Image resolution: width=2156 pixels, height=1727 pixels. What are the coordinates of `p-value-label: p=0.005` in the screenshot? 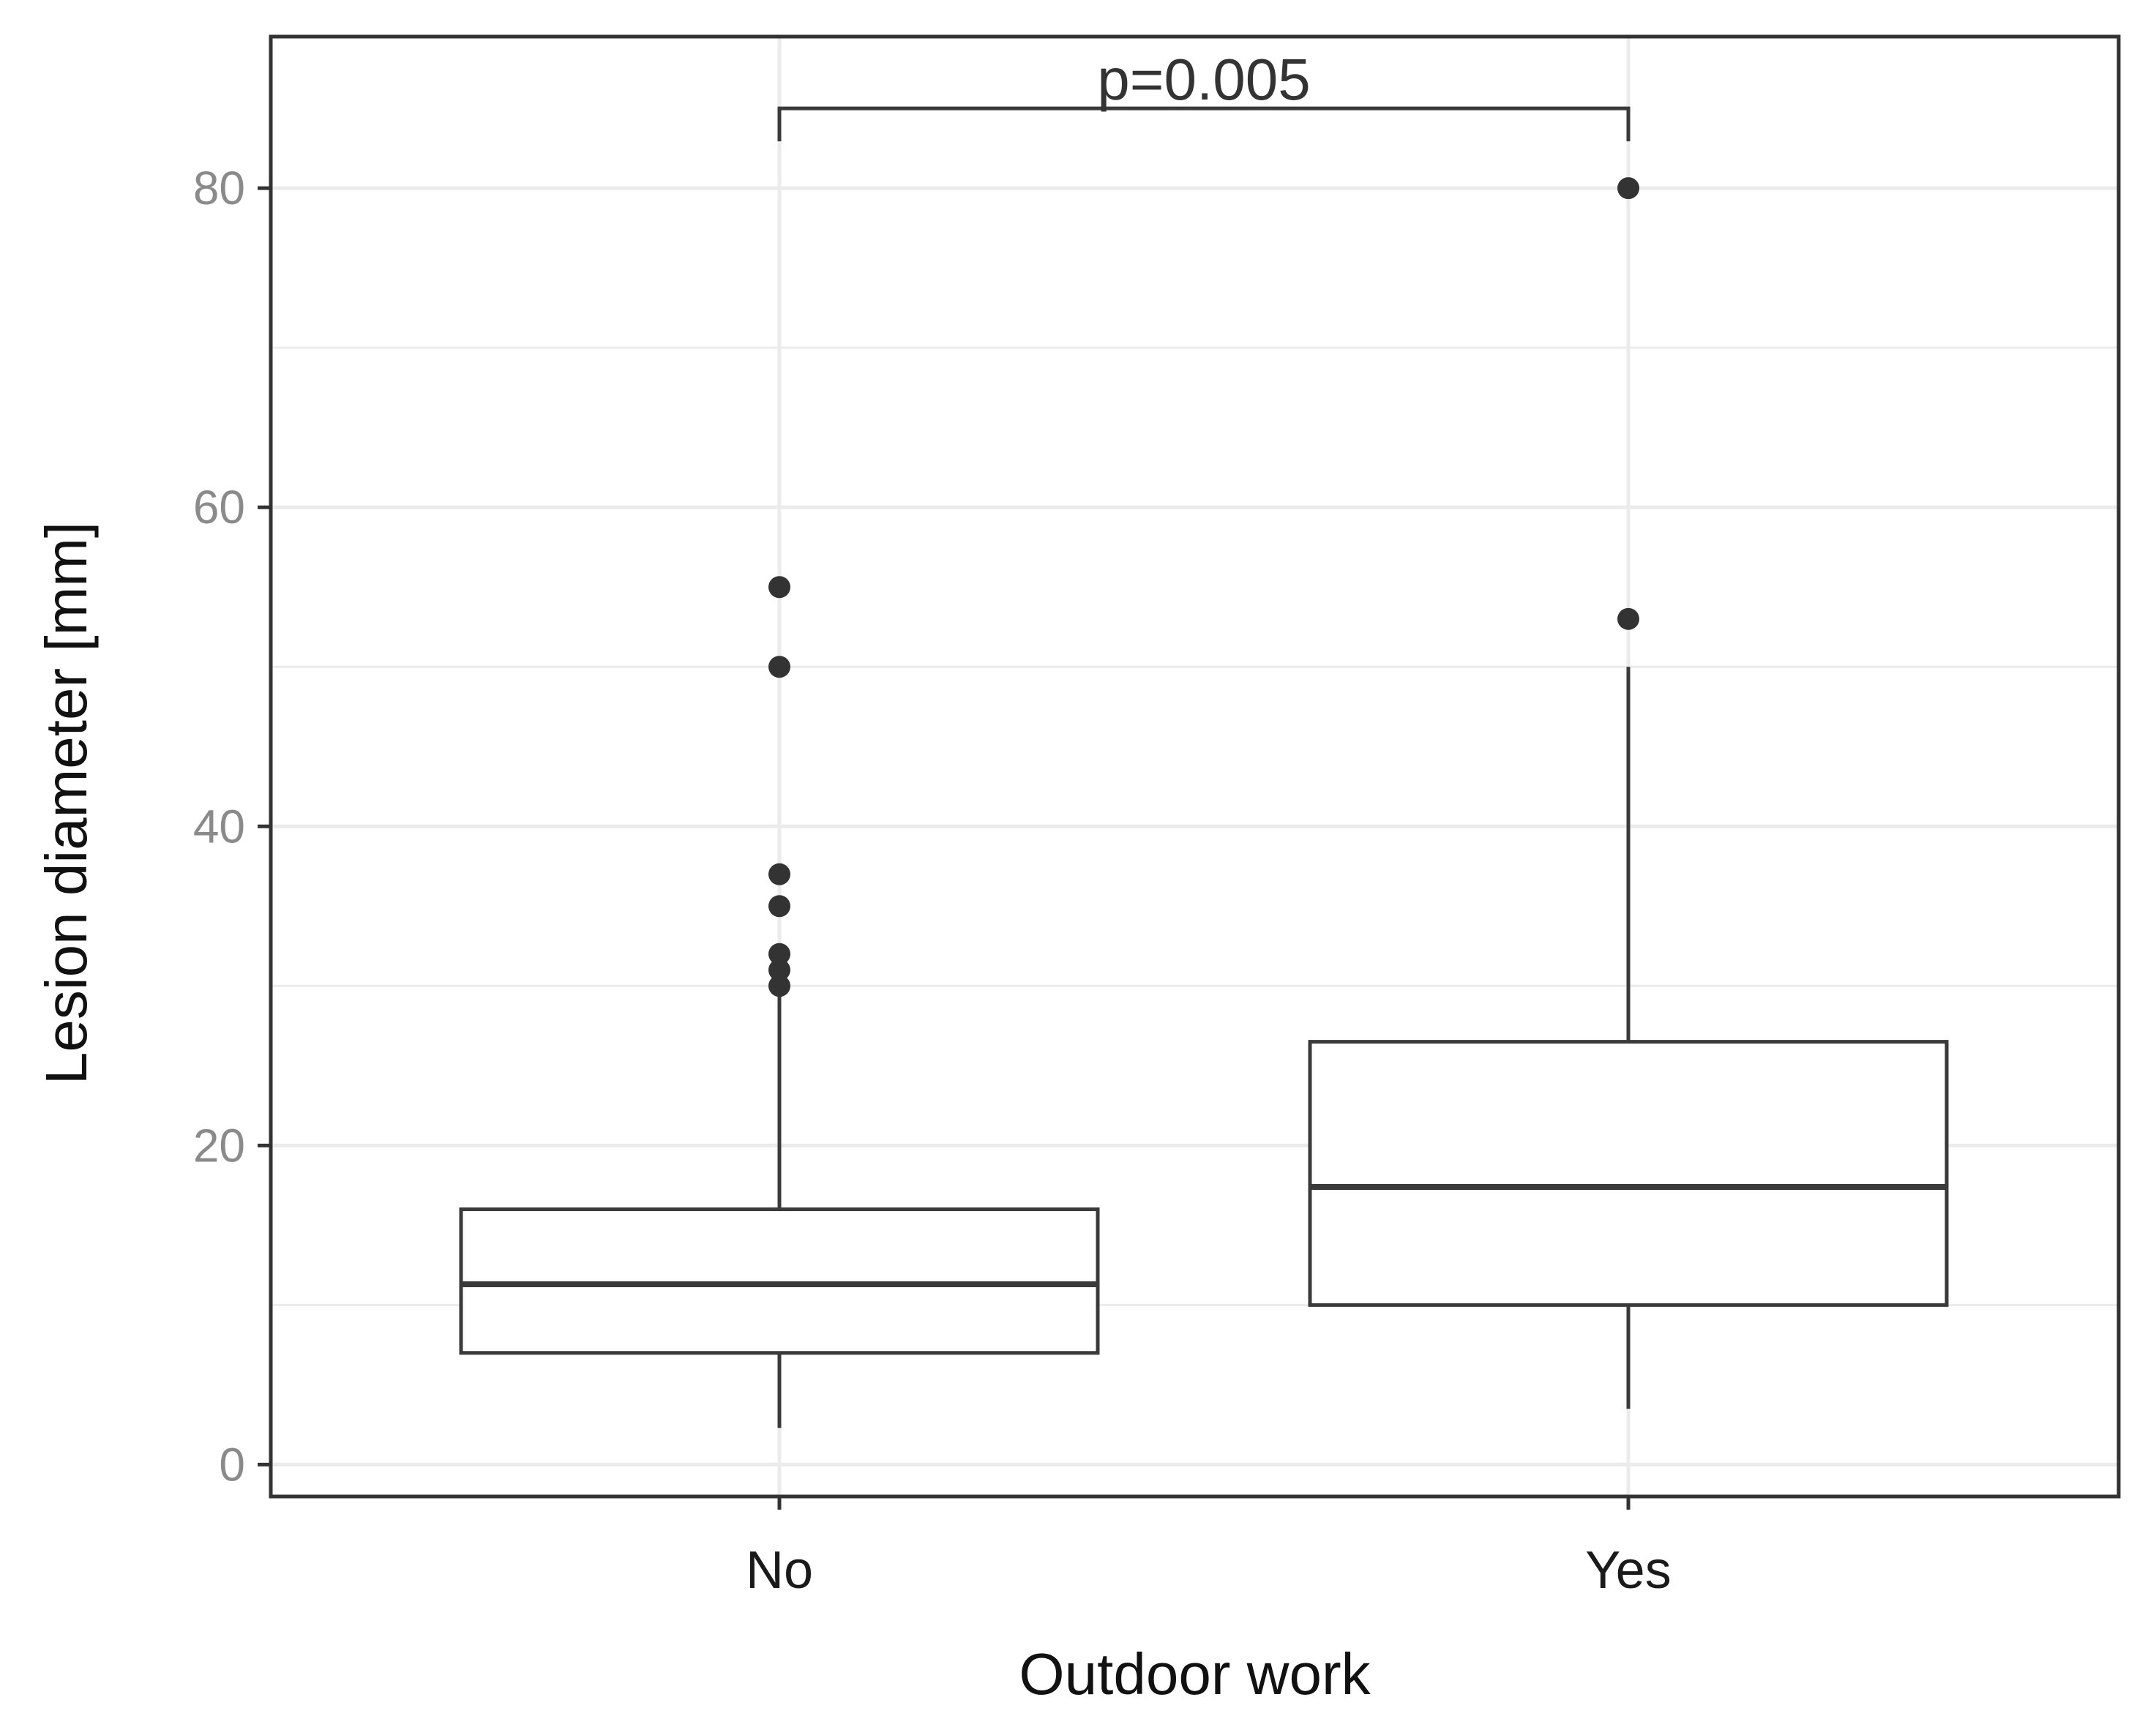 It's located at (1203, 79).